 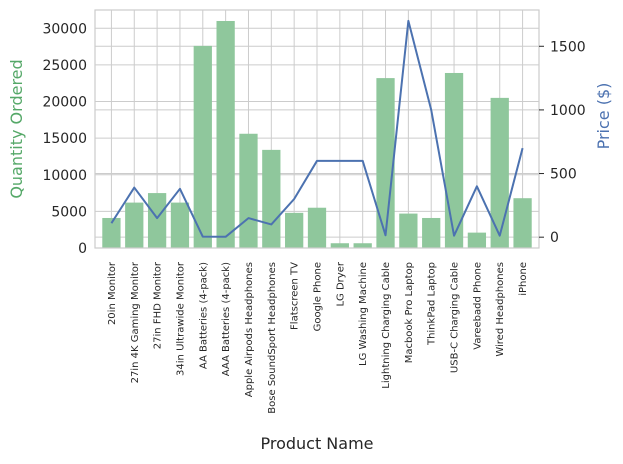 I want to click on left-tick-label: 15000, so click(x=64, y=139).